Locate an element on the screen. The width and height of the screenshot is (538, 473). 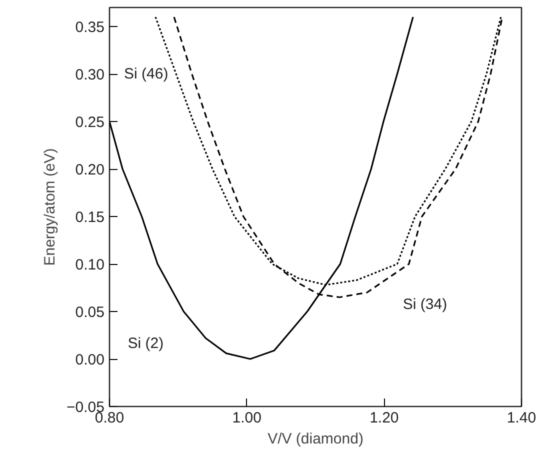
x-axis-title: V/V (diamond) is located at coordinates (316, 439).